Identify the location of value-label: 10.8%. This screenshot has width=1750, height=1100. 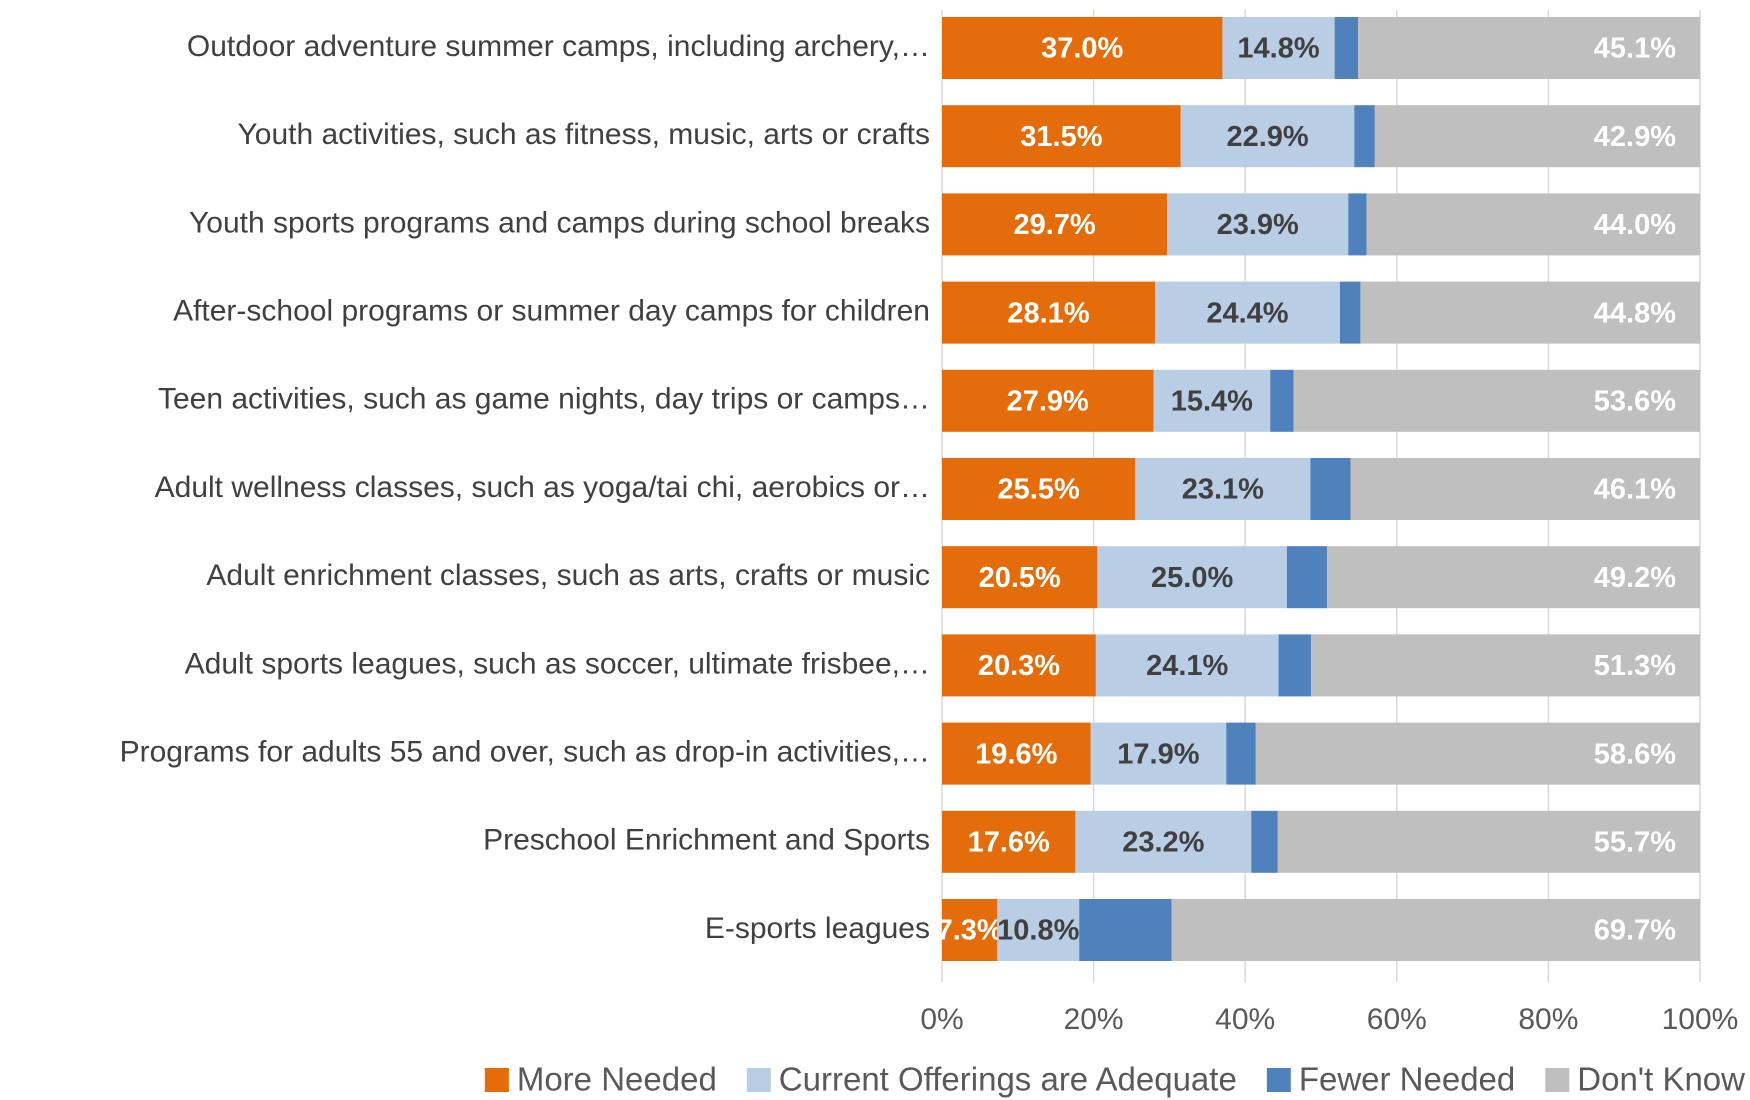
(1038, 931).